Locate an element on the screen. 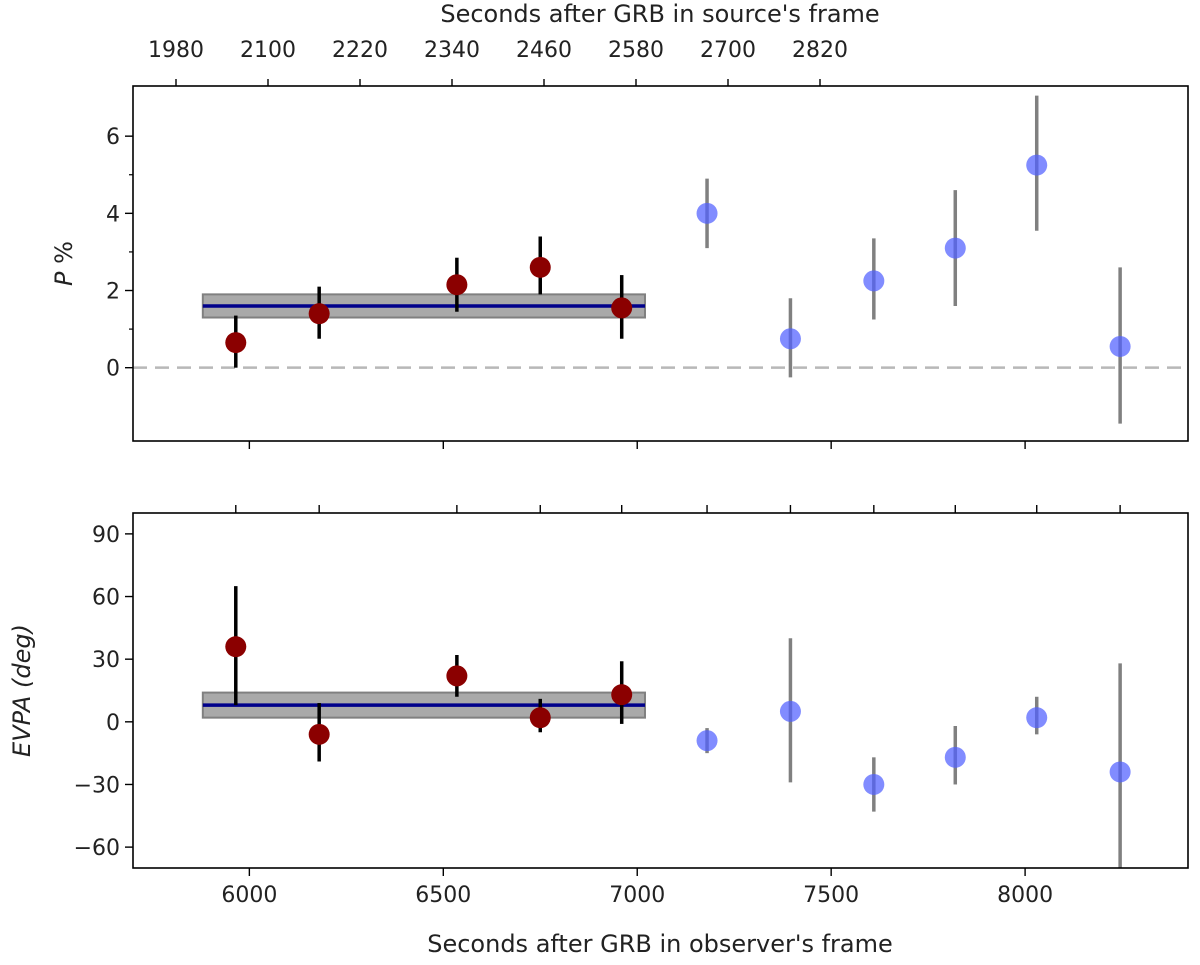 The height and width of the screenshot is (965, 1200). top-tick-label: 2580 is located at coordinates (636, 50).